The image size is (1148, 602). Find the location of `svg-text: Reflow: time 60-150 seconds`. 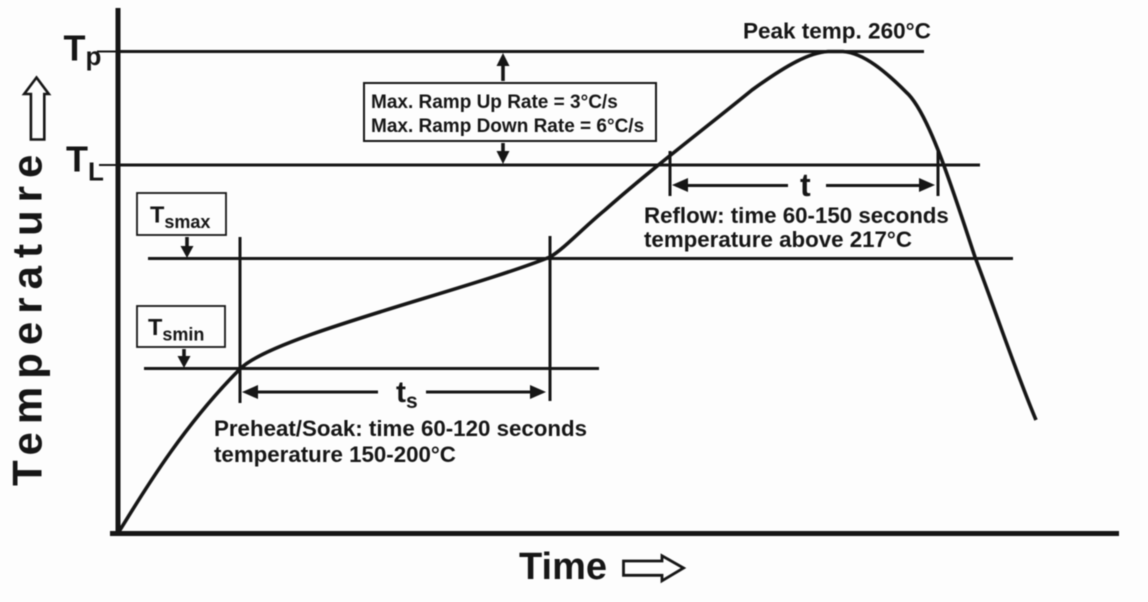

svg-text: Reflow: time 60-150 seconds is located at coordinates (796, 215).